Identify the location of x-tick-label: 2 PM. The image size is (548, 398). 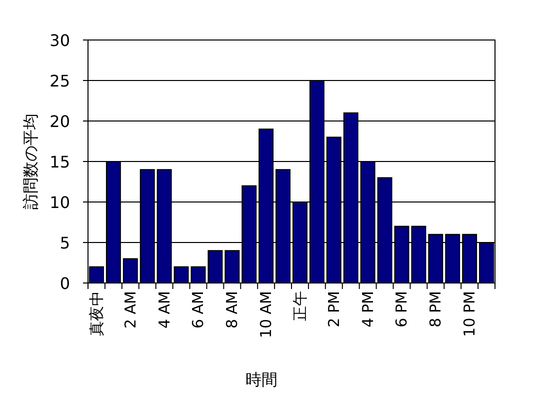
(333, 309).